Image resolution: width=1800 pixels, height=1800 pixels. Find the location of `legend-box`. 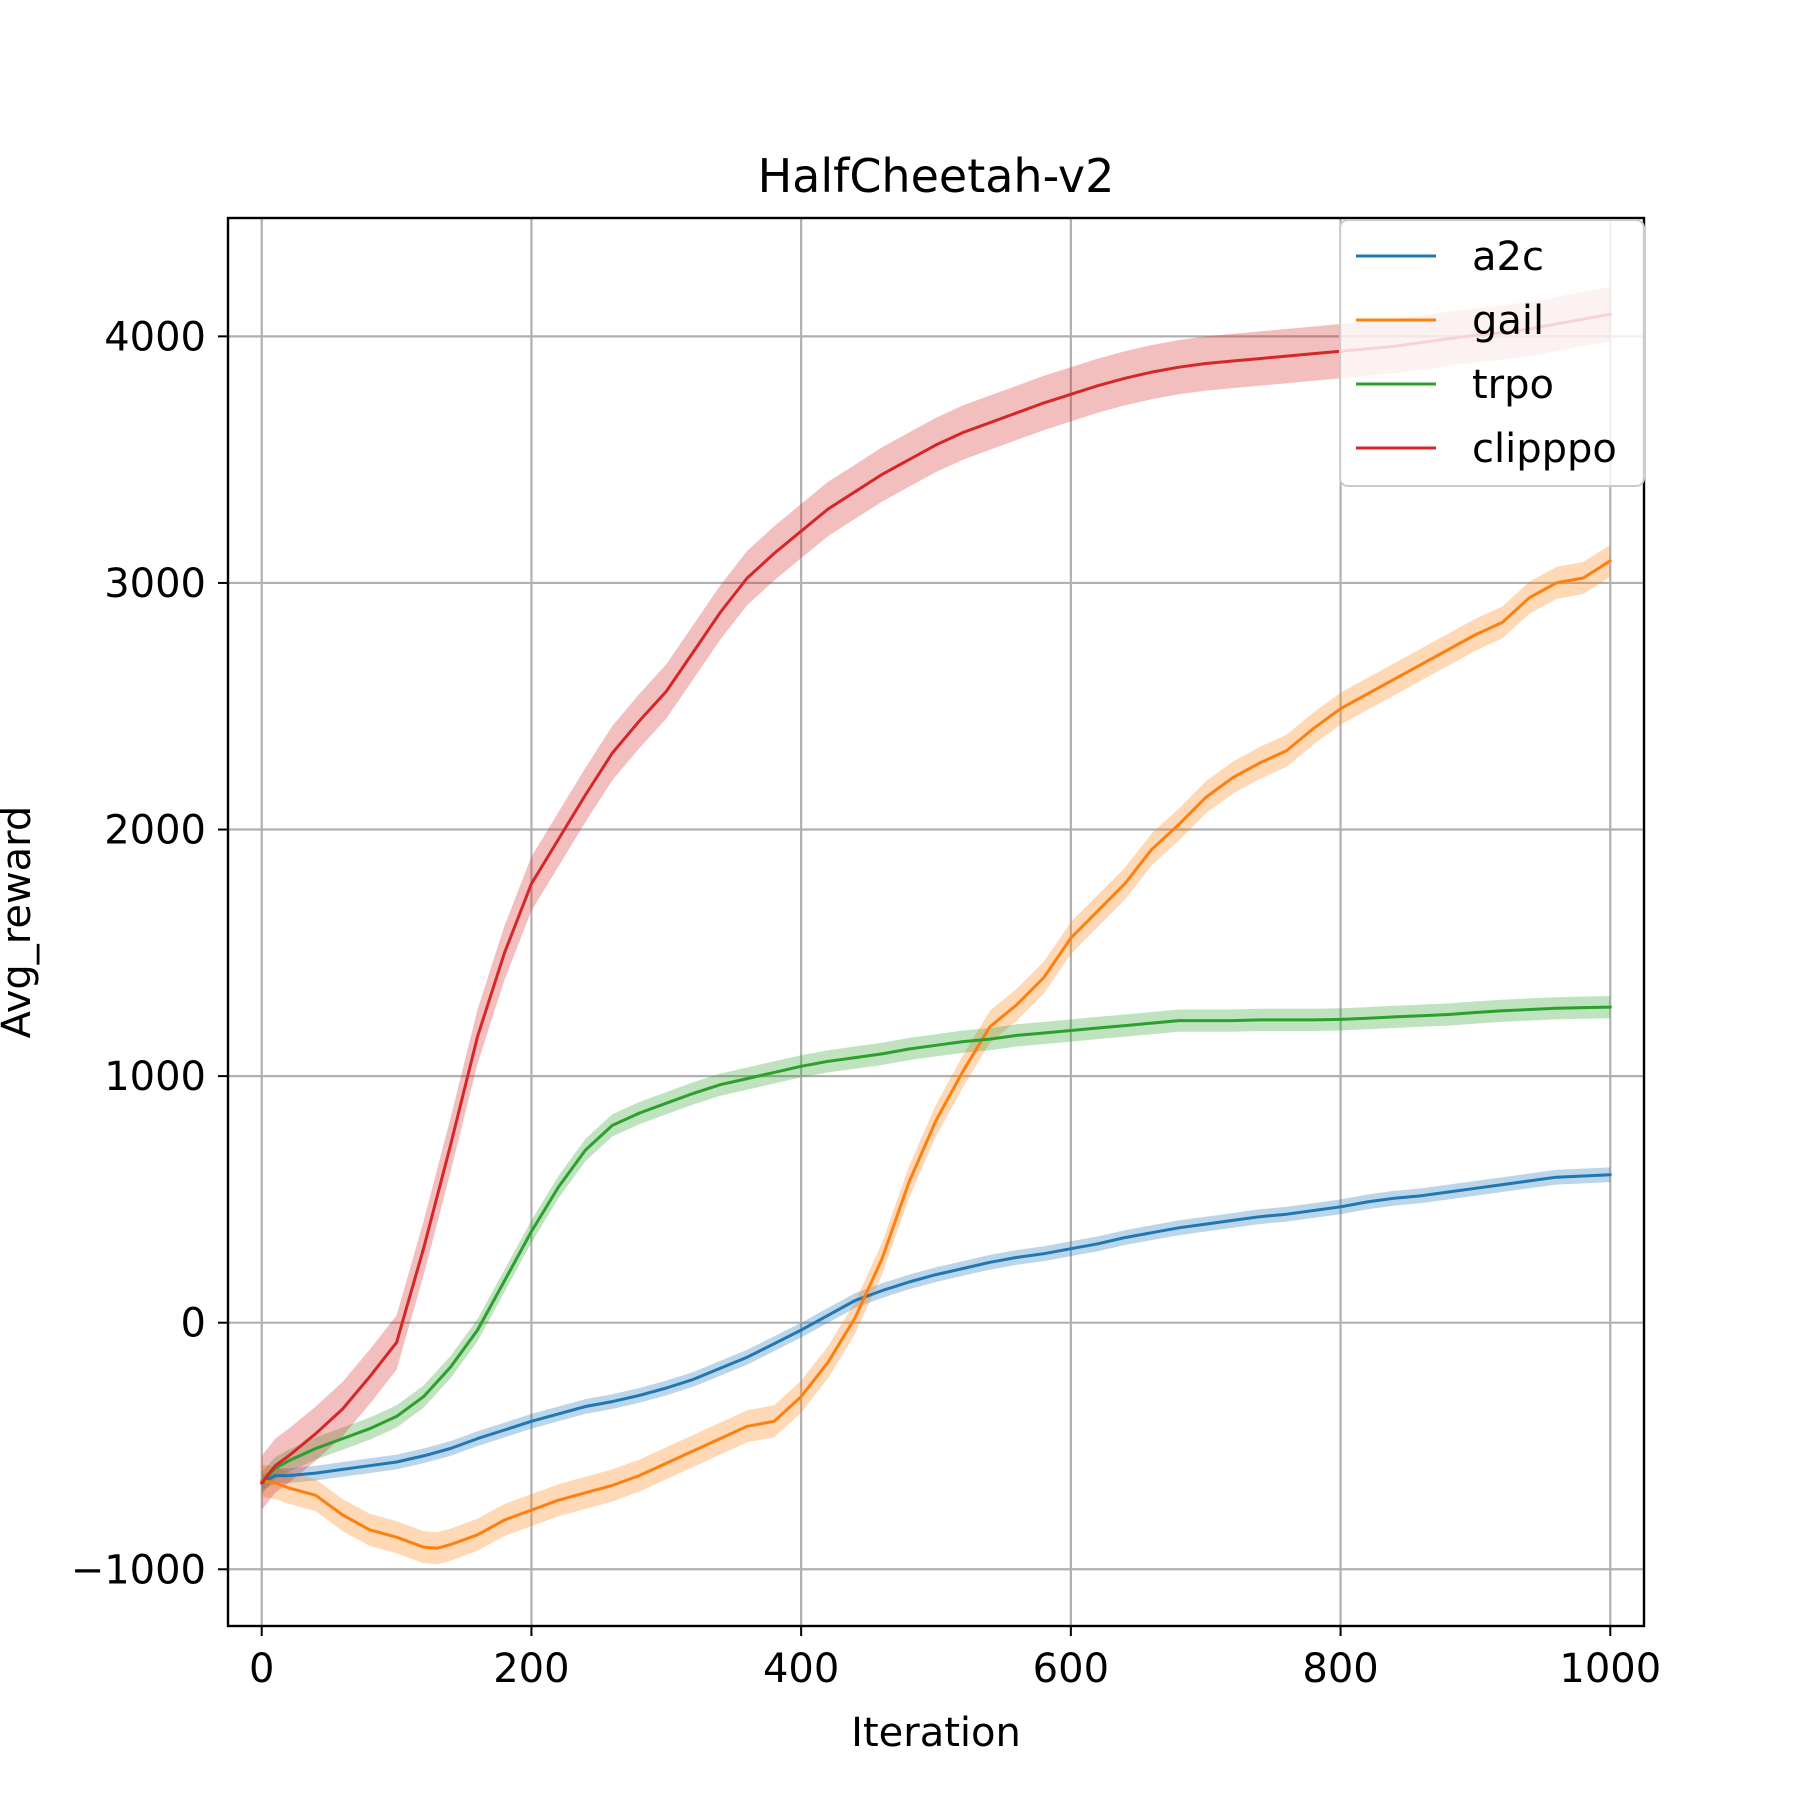

legend-box is located at coordinates (1492, 353).